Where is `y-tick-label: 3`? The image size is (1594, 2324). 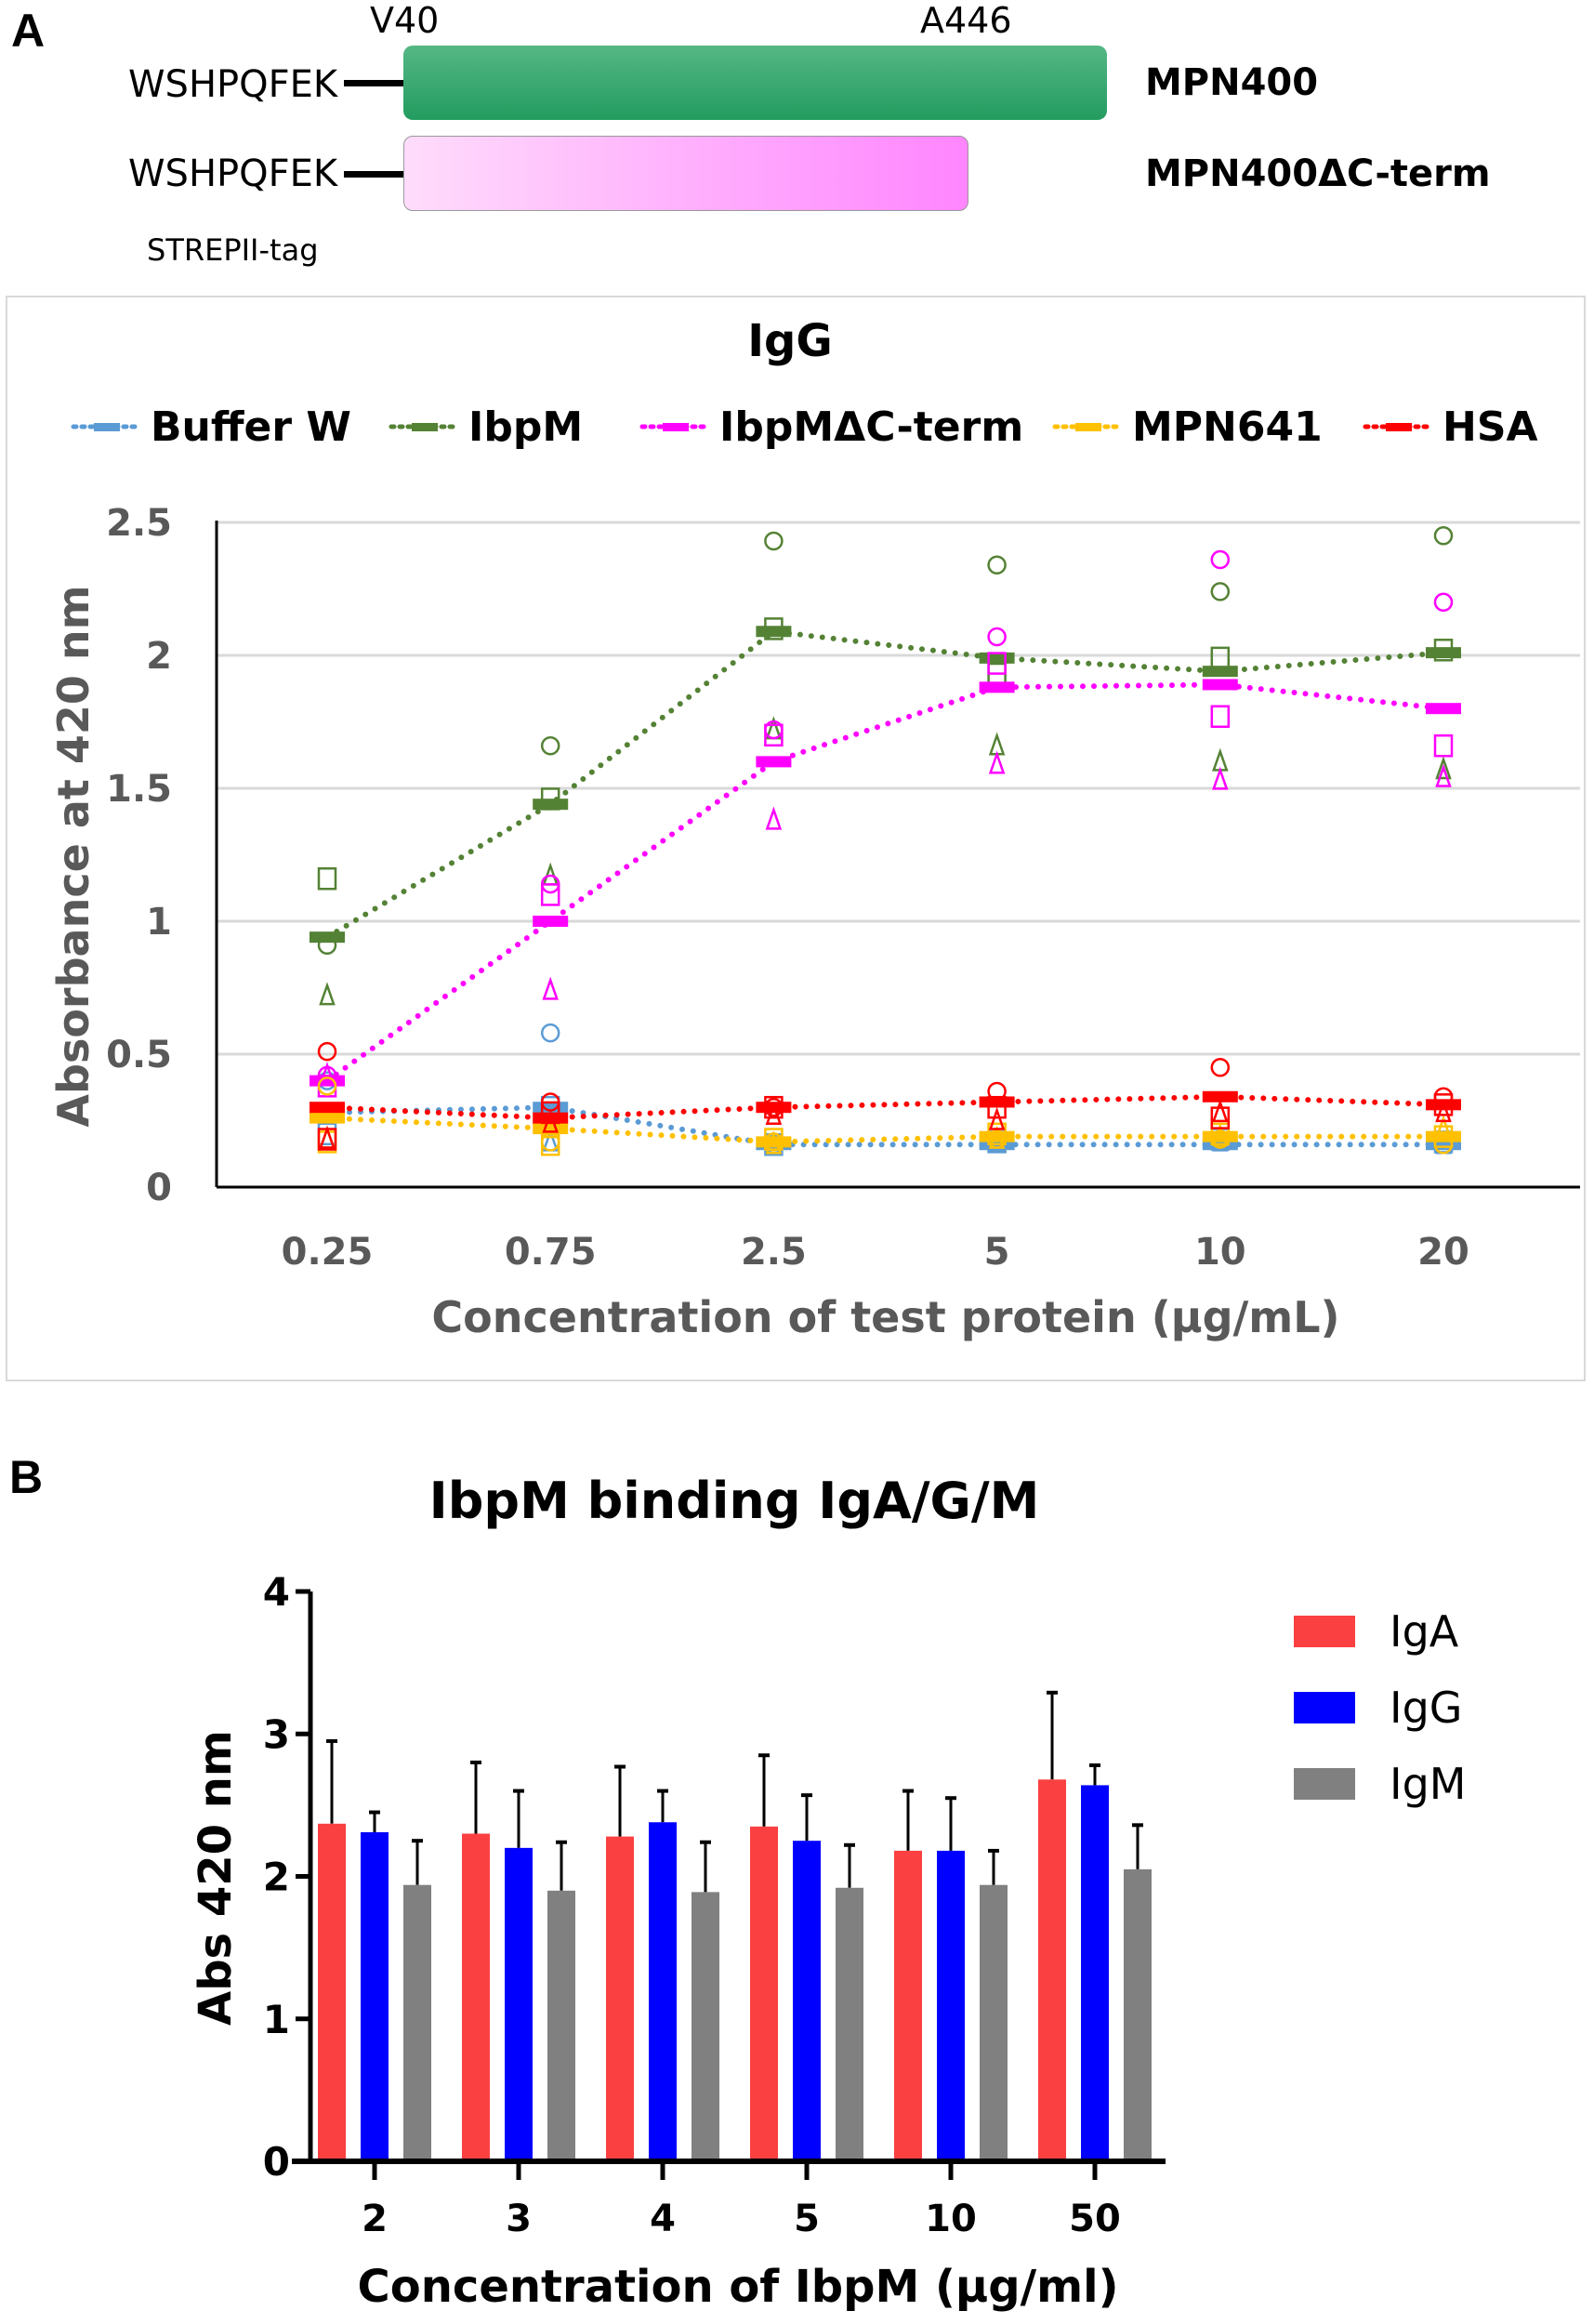
y-tick-label: 3 is located at coordinates (276, 1734).